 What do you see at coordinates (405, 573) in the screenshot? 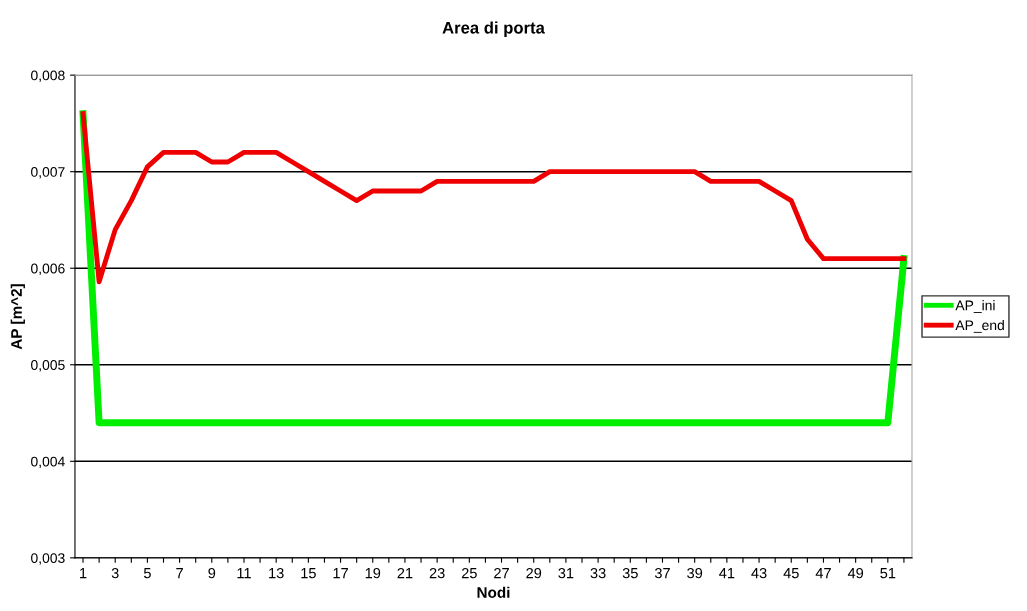
I see `x-tick-label: 21` at bounding box center [405, 573].